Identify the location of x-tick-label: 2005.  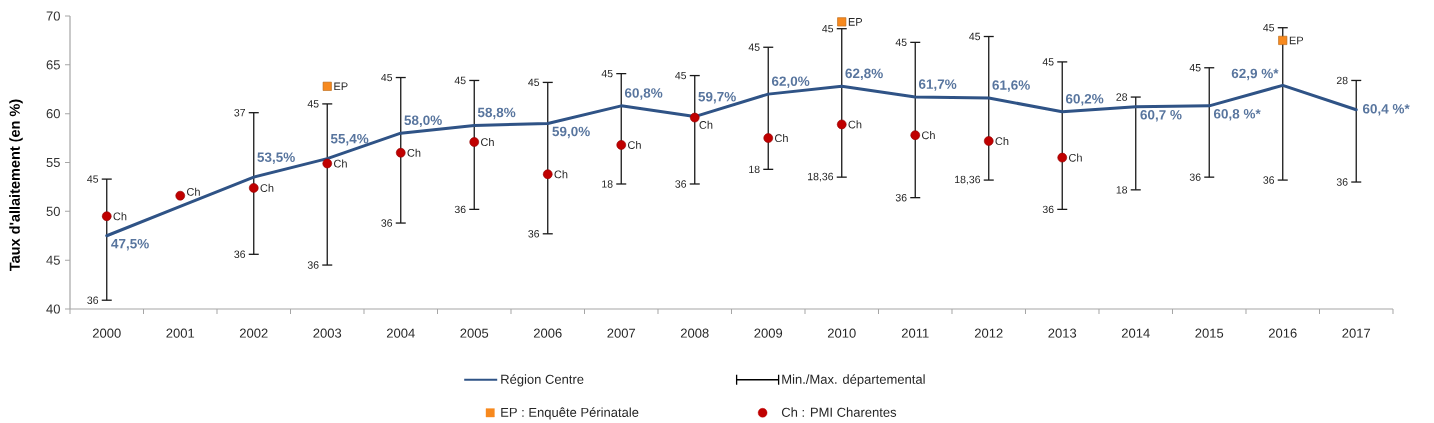
(474, 333).